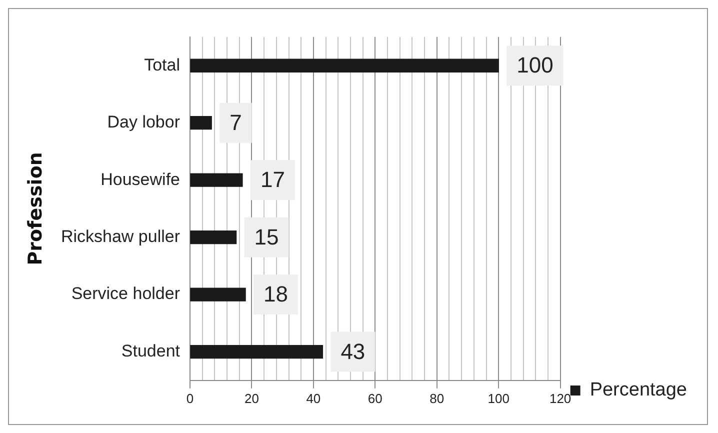 This screenshot has width=718, height=433. I want to click on data-label: 100, so click(535, 65).